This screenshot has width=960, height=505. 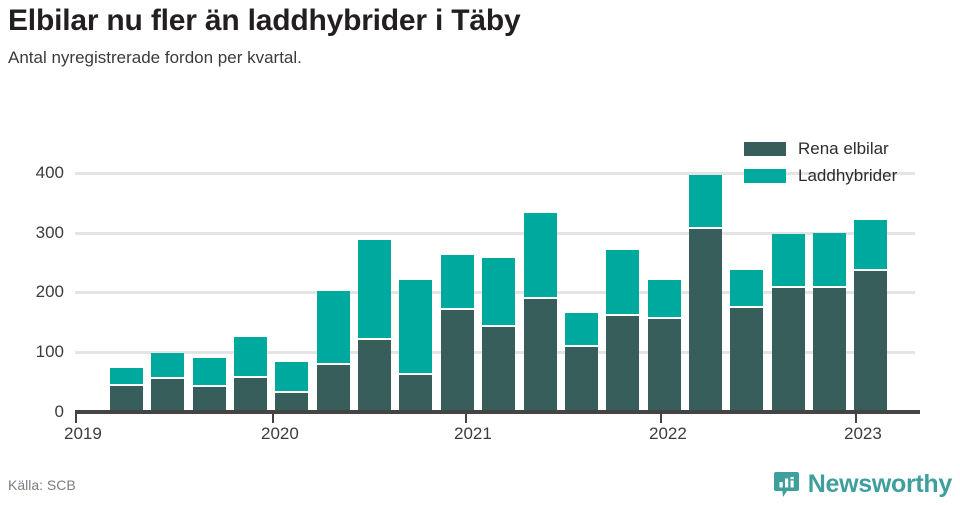 I want to click on chart-footer: Källa: SCB Newsworthy, so click(x=480, y=487).